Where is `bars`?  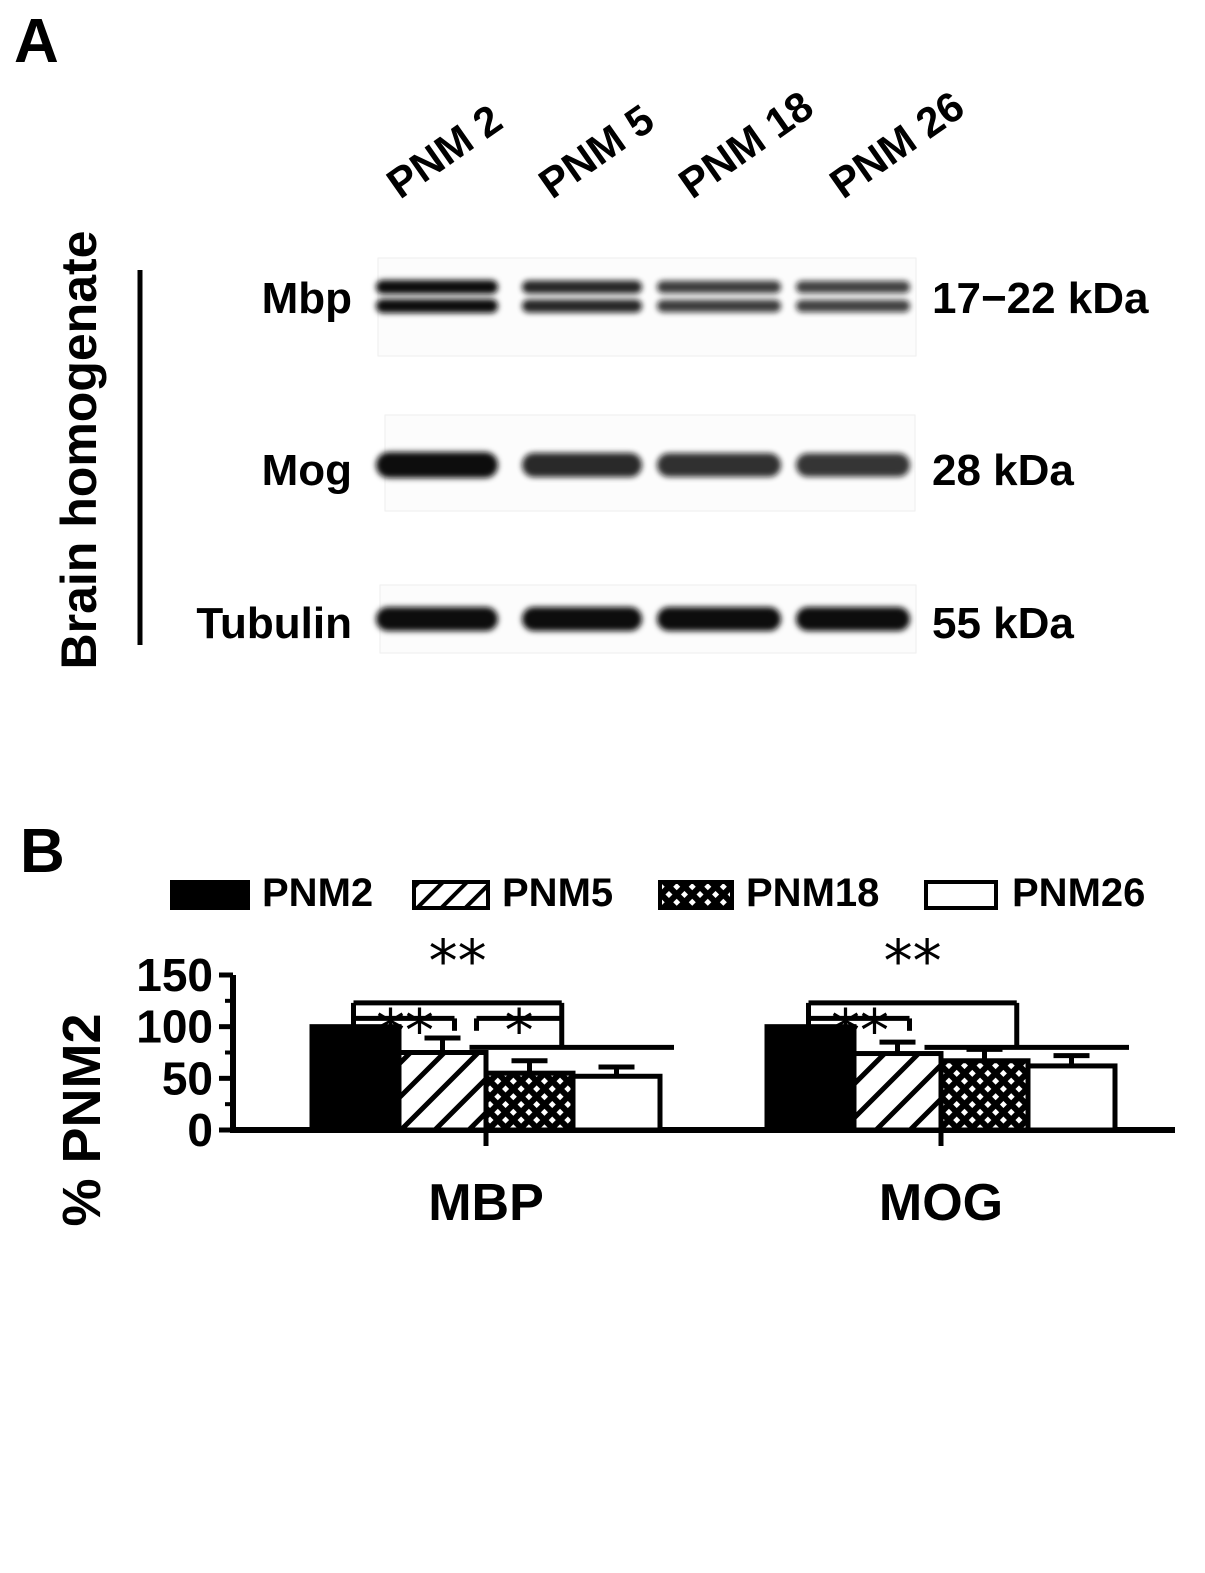 bars is located at coordinates (713, 1078).